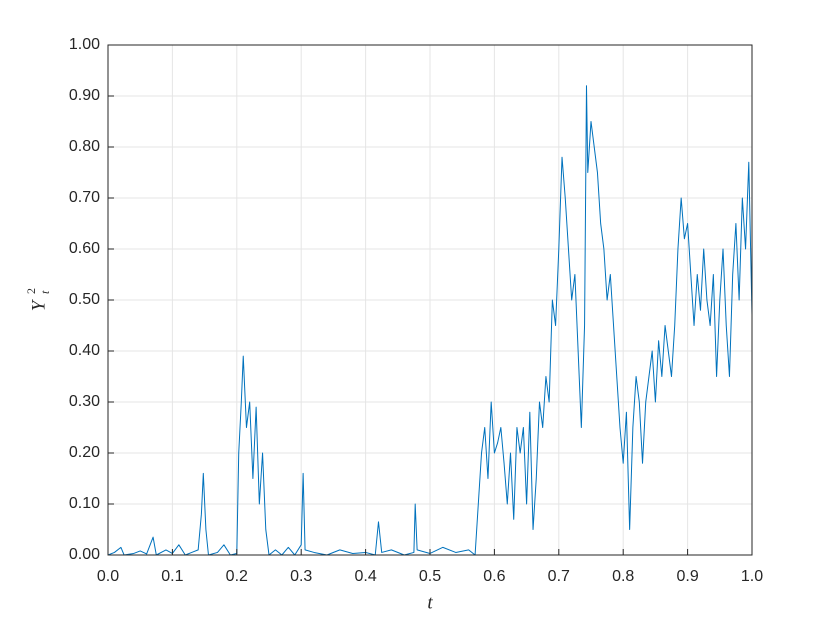  Describe the element at coordinates (45, 292) in the screenshot. I see `y-axis-label-sub: t` at that location.